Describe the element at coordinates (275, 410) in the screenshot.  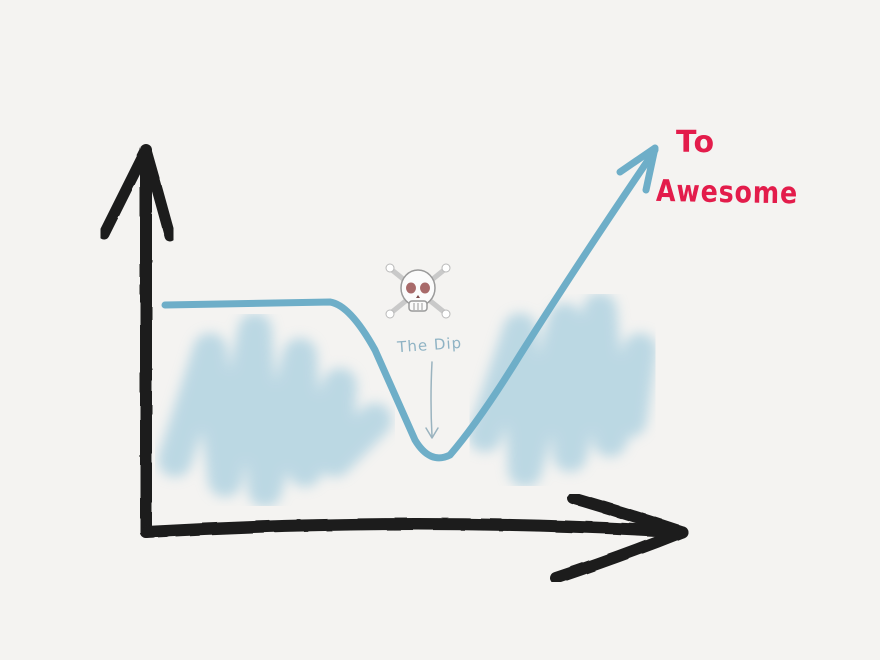
I see `shading-left` at that location.